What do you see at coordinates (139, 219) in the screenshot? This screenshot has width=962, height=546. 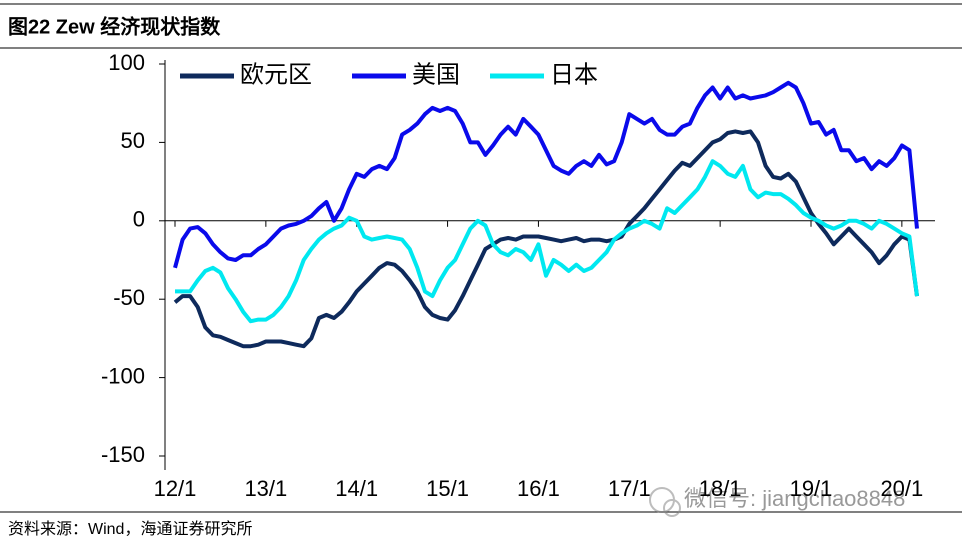 I see `y-tick-label: 0` at bounding box center [139, 219].